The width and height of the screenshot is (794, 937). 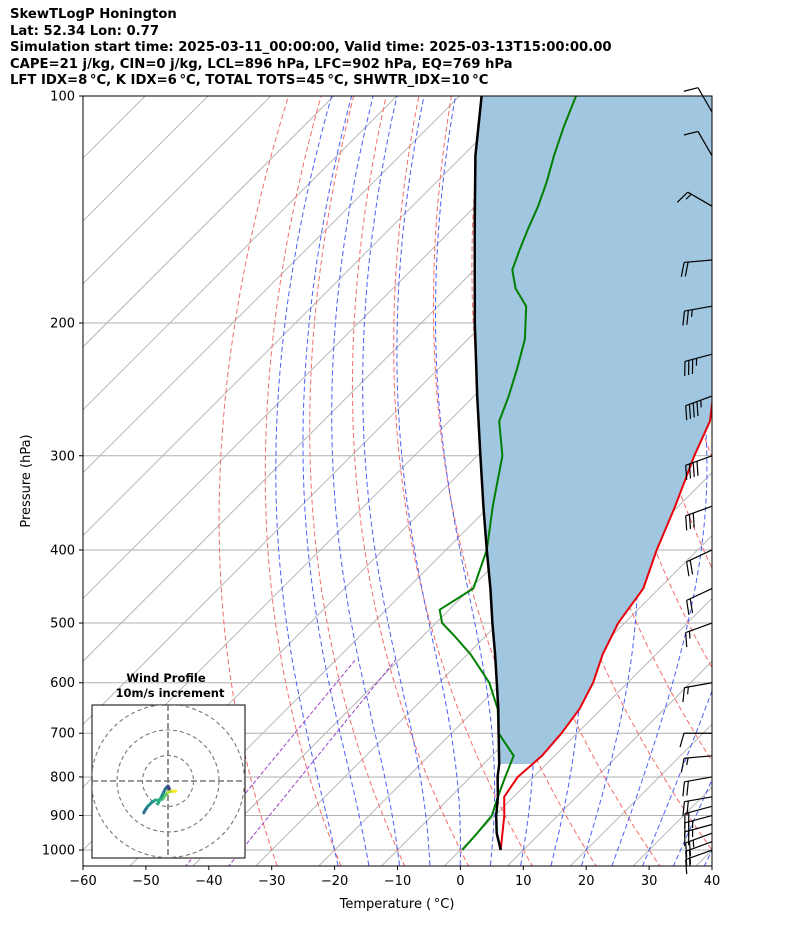 What do you see at coordinates (26, 480) in the screenshot?
I see `y-axis-label: Pressure (hPa)` at bounding box center [26, 480].